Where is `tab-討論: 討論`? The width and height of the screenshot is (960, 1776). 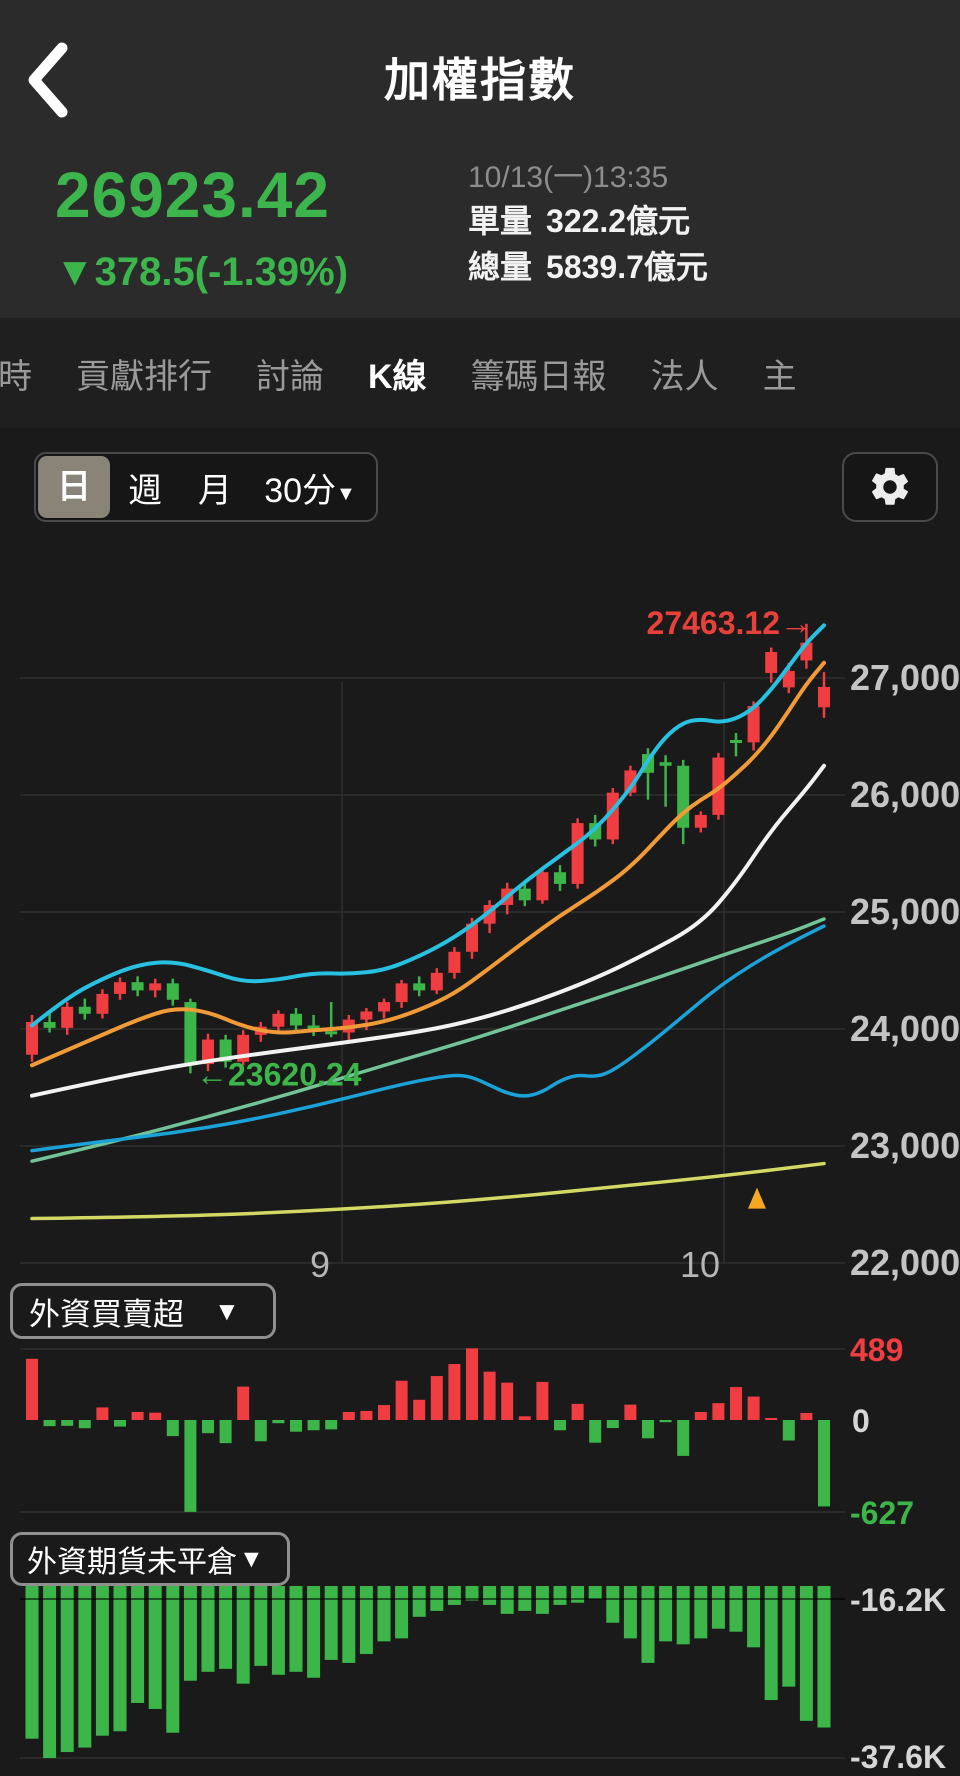
tab-討論: 討論 is located at coordinates (290, 376).